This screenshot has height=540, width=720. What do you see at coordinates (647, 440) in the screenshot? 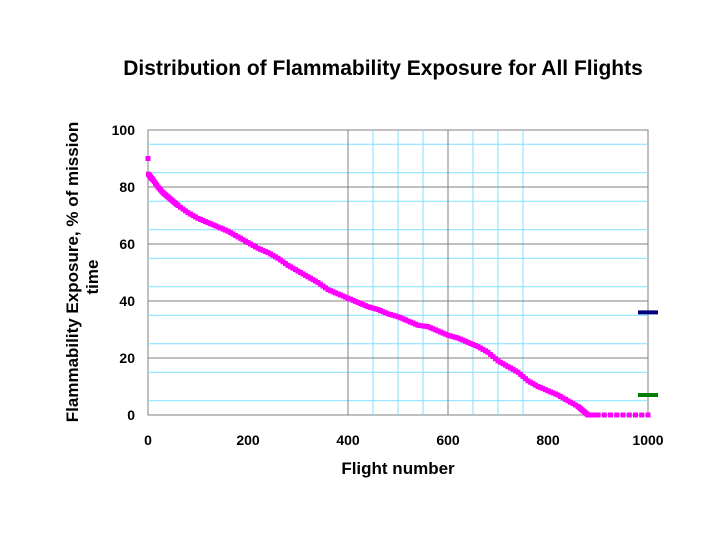
I see `x-tick-label: 1000` at bounding box center [647, 440].